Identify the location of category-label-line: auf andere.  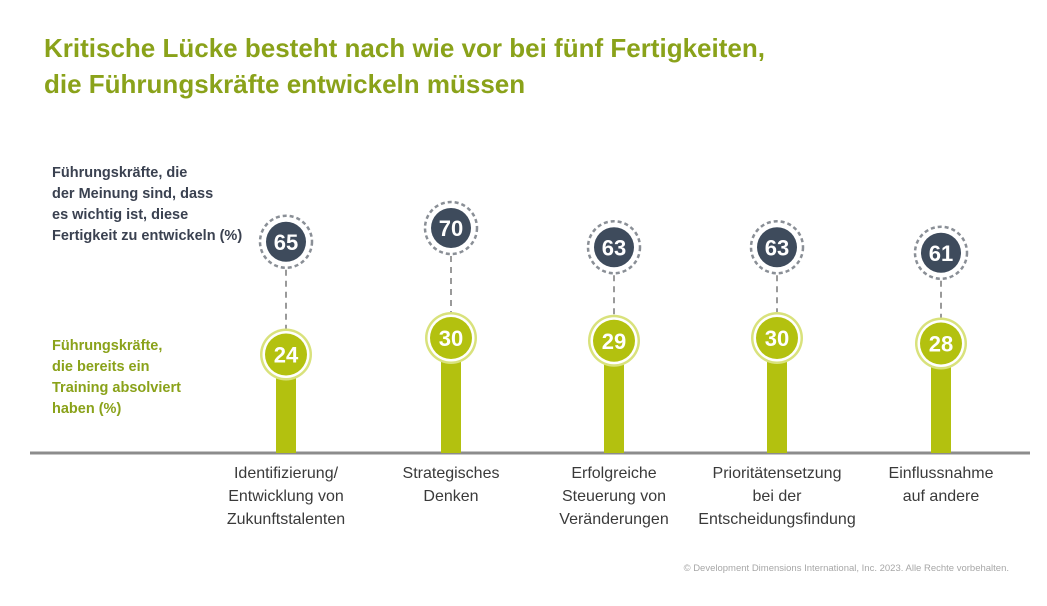
(941, 496).